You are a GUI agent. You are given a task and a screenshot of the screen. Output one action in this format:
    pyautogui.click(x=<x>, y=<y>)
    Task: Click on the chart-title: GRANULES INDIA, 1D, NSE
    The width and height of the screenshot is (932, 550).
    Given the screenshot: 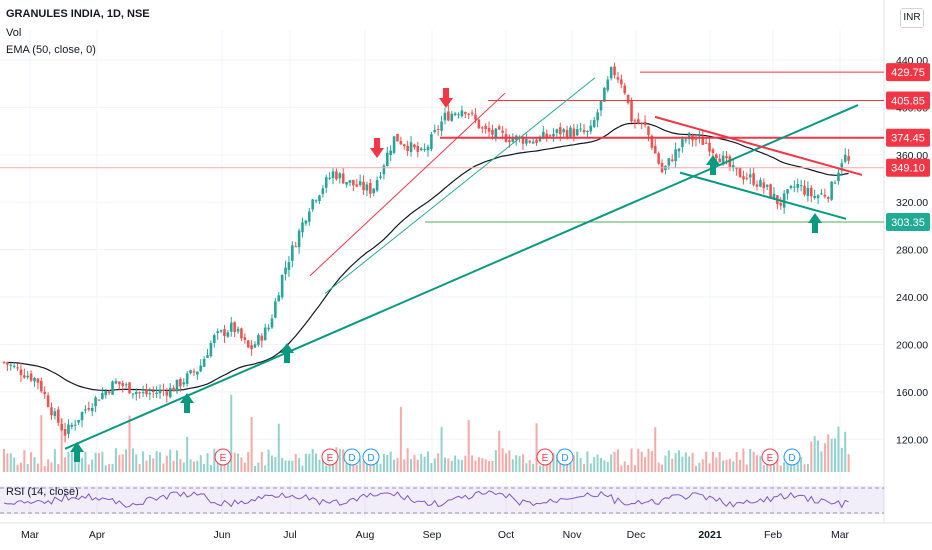 What is the action you would take?
    pyautogui.click(x=78, y=14)
    